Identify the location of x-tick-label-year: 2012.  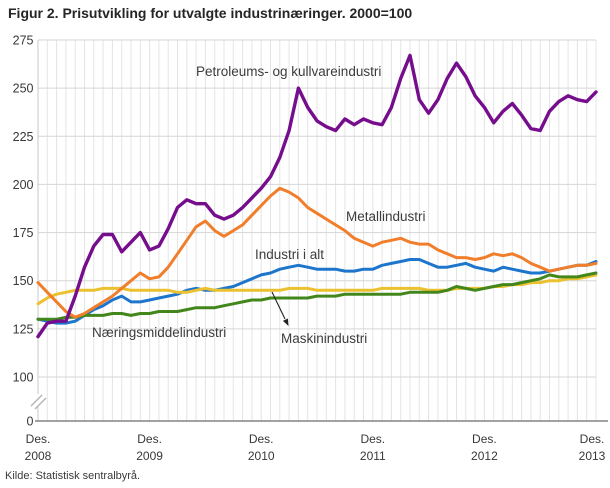
(484, 456).